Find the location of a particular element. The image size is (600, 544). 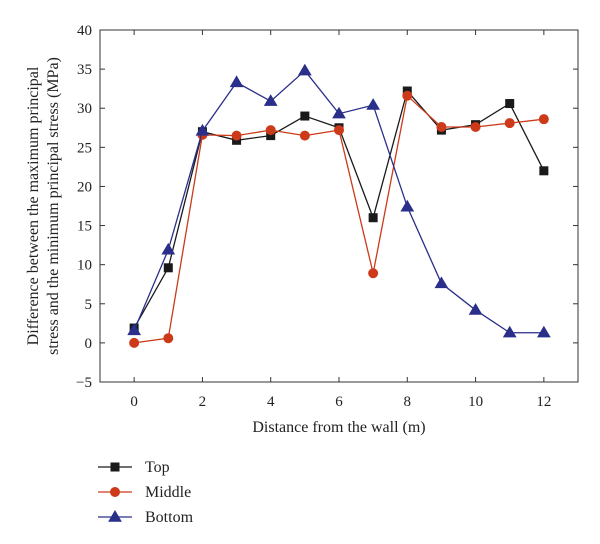

legend-marker-top is located at coordinates (115, 467).